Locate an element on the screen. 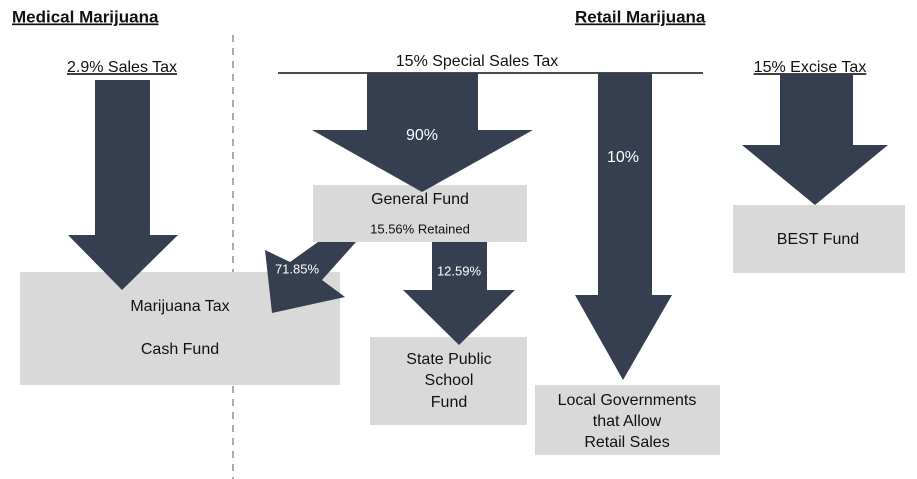 The width and height of the screenshot is (917, 479). node-label: 15.56% Retained is located at coordinates (420, 228).